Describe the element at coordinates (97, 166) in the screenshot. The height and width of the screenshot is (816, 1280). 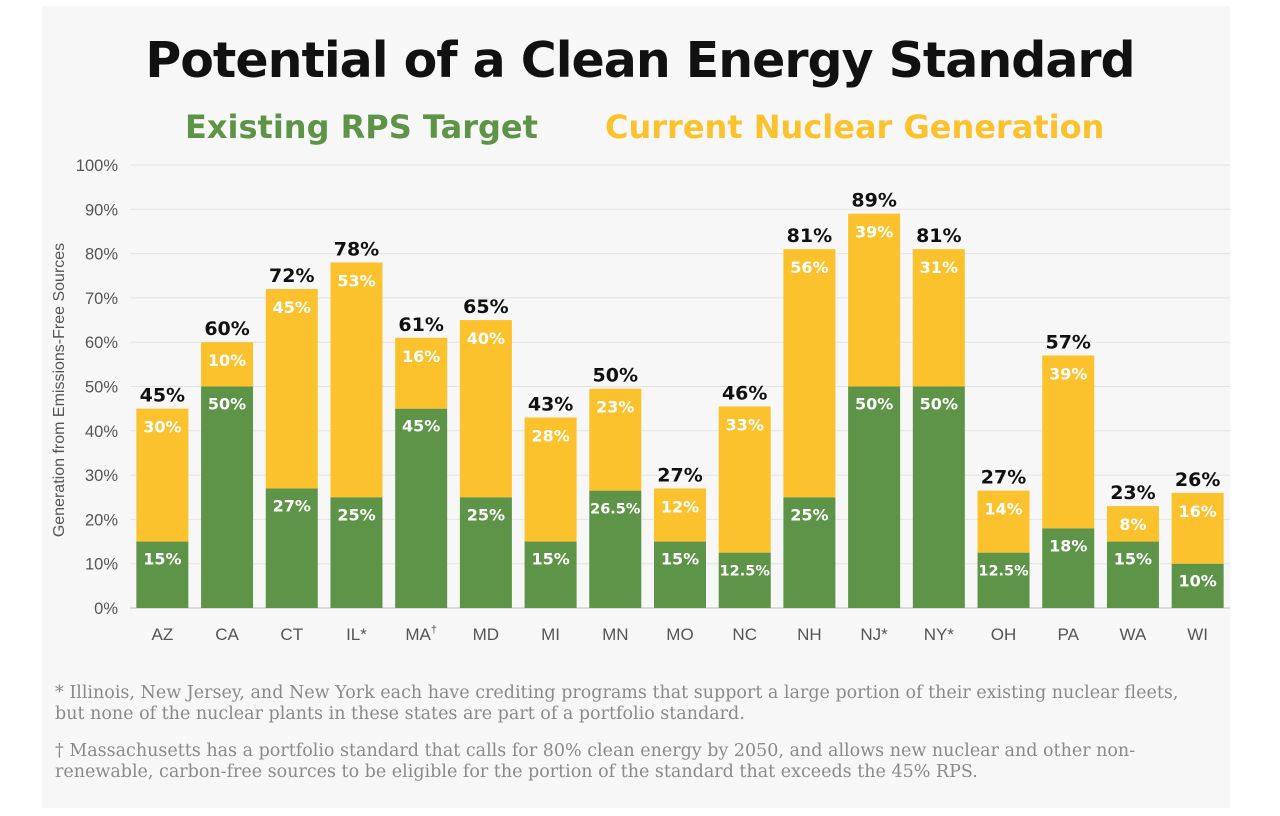
I see `y-tick-label: 100%` at that location.